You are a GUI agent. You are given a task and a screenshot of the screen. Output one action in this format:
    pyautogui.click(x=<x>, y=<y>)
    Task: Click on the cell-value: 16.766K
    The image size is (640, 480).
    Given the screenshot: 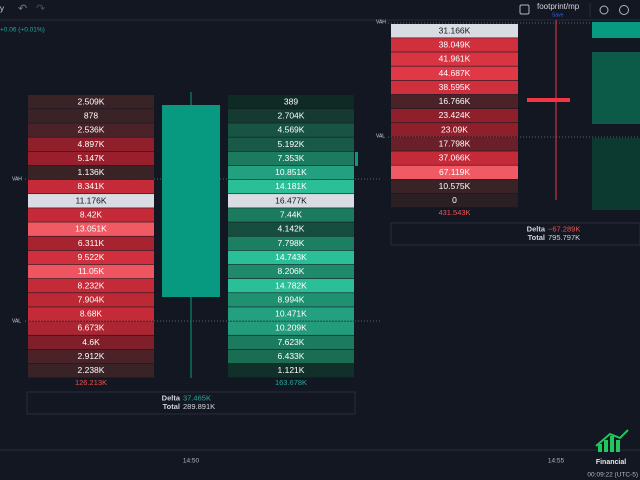 What is the action you would take?
    pyautogui.click(x=455, y=101)
    